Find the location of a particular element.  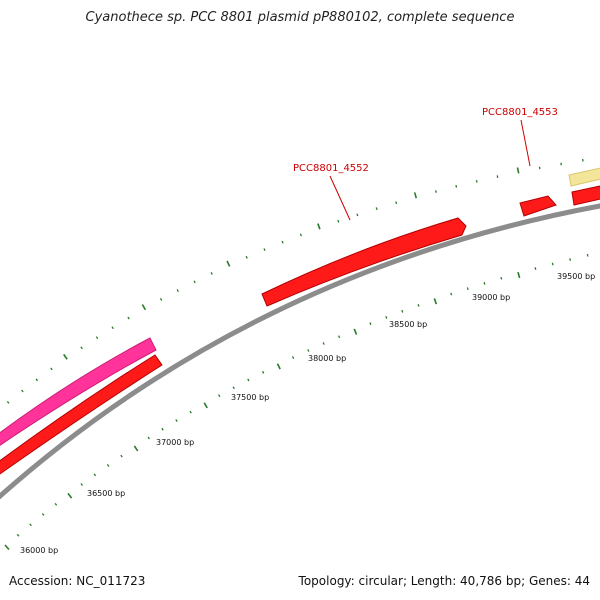

tick-label: 39500 bp is located at coordinates (576, 276).